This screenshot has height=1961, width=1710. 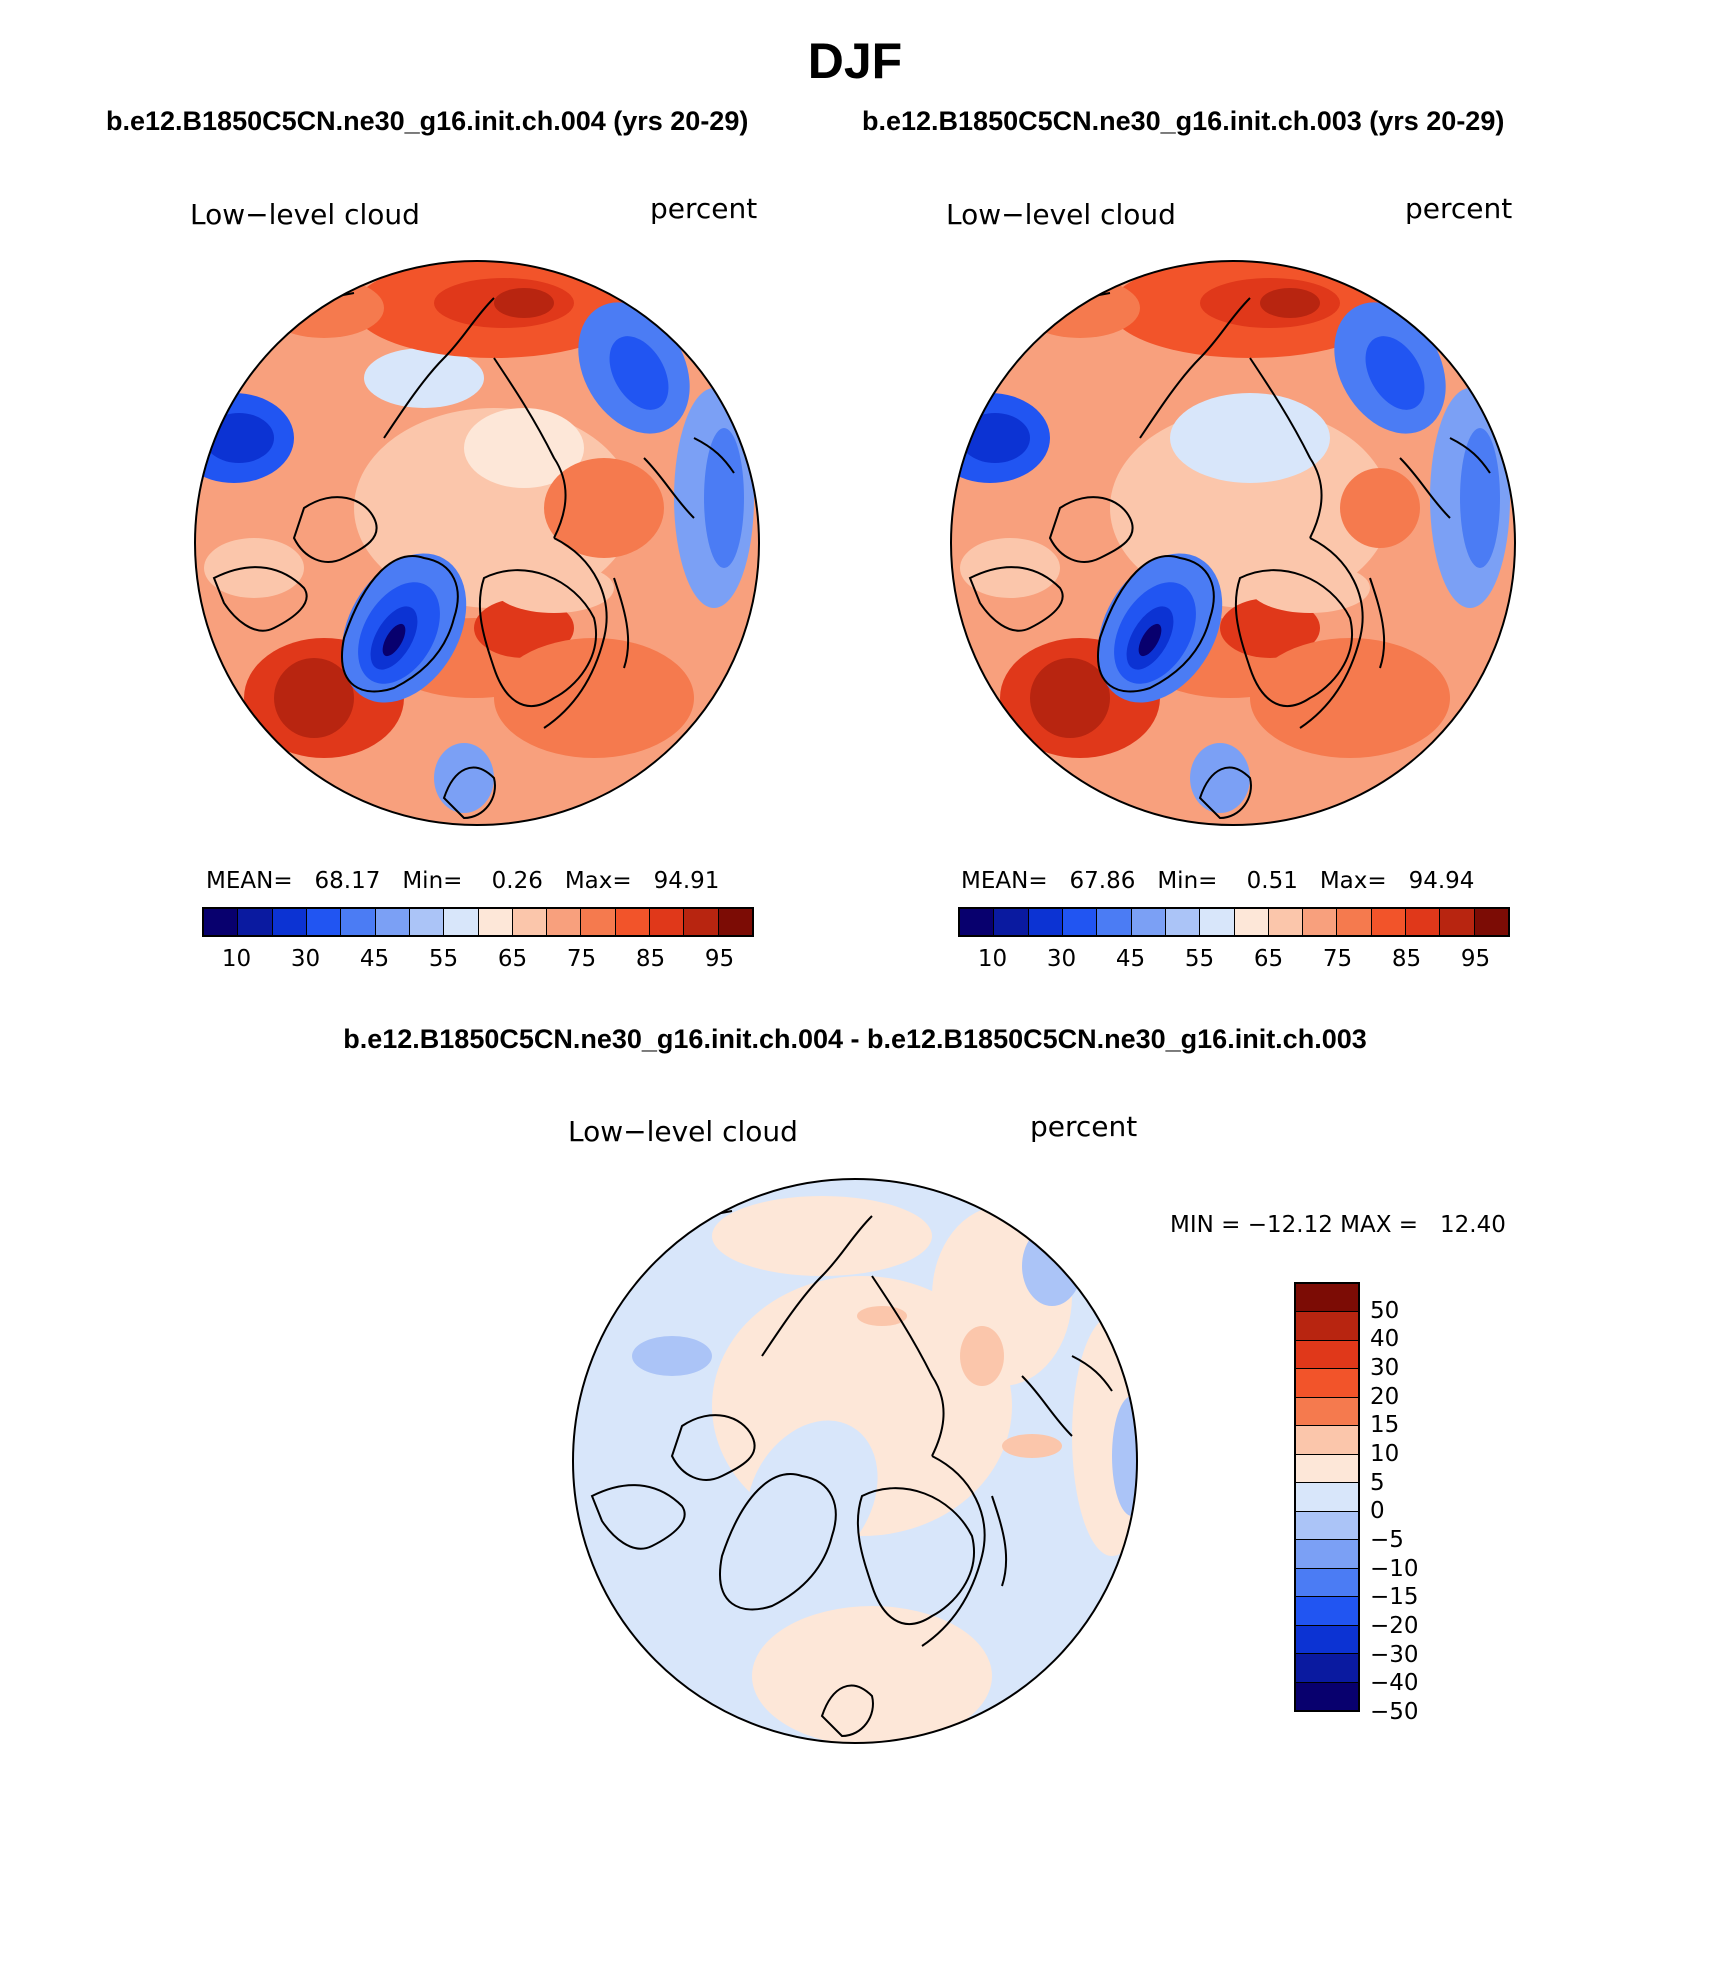 I want to click on left-colorbar, so click(x=478, y=922).